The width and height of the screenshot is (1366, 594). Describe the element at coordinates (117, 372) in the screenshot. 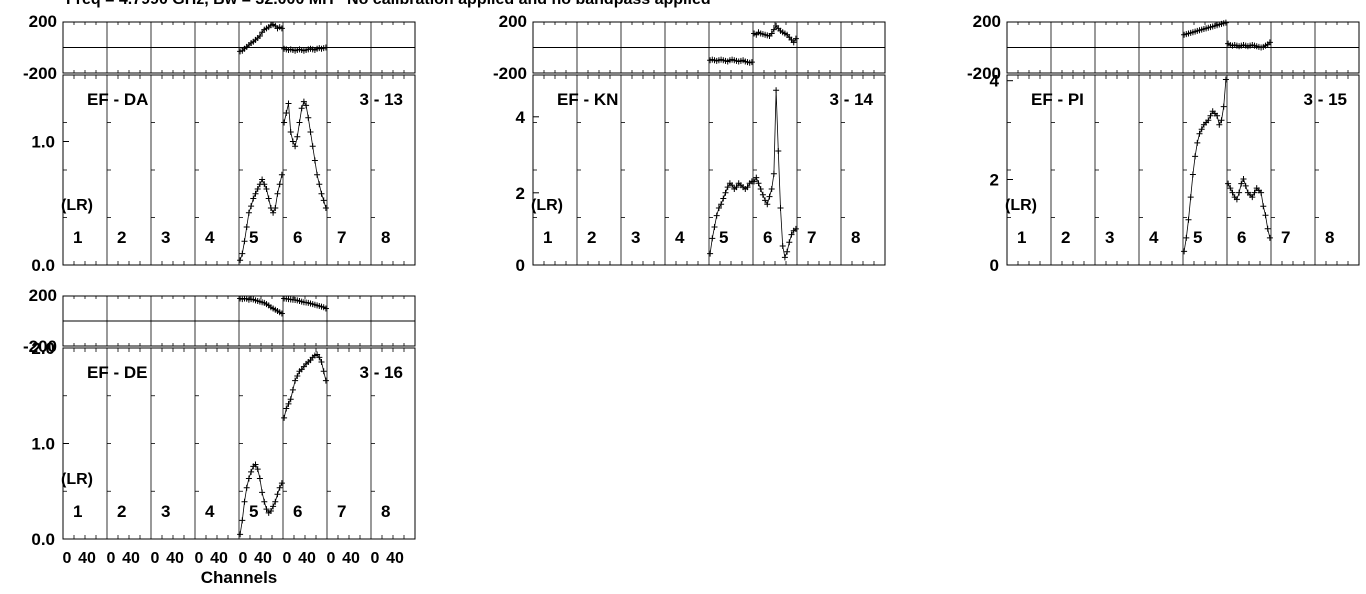

I see `baseline-title: EF - DE` at that location.